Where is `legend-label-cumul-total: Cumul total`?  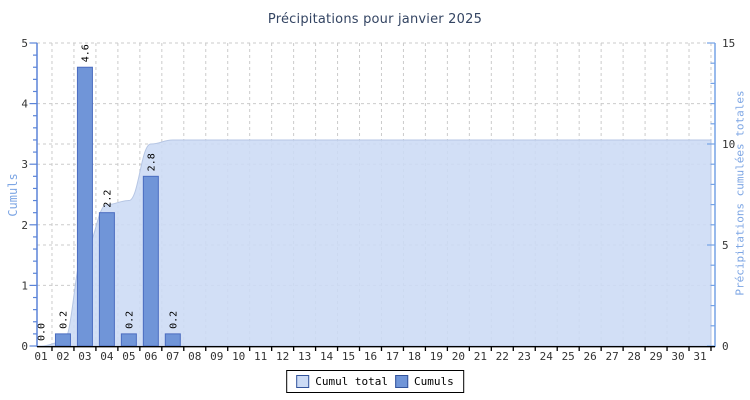
legend-label-cumul-total: Cumul total is located at coordinates (352, 381).